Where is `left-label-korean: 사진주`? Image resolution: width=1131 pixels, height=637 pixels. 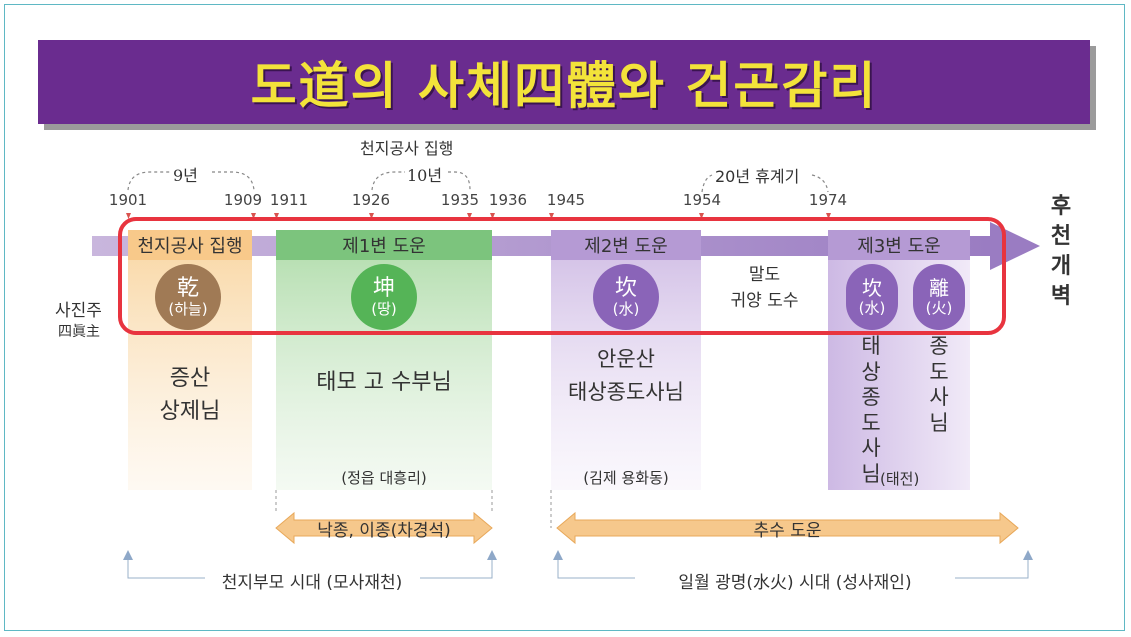 left-label-korean: 사진주 is located at coordinates (78, 311).